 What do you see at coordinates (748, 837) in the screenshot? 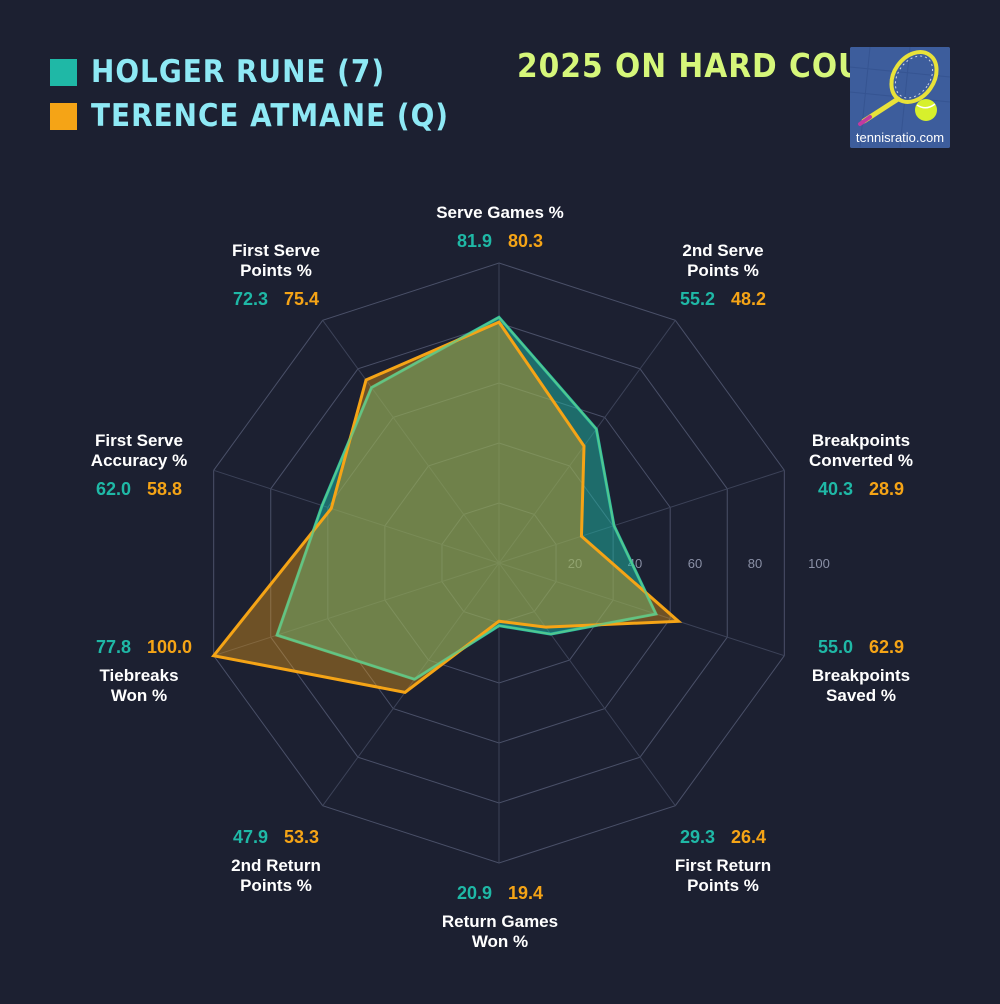
I see `value-label-atmane: 26.4` at bounding box center [748, 837].